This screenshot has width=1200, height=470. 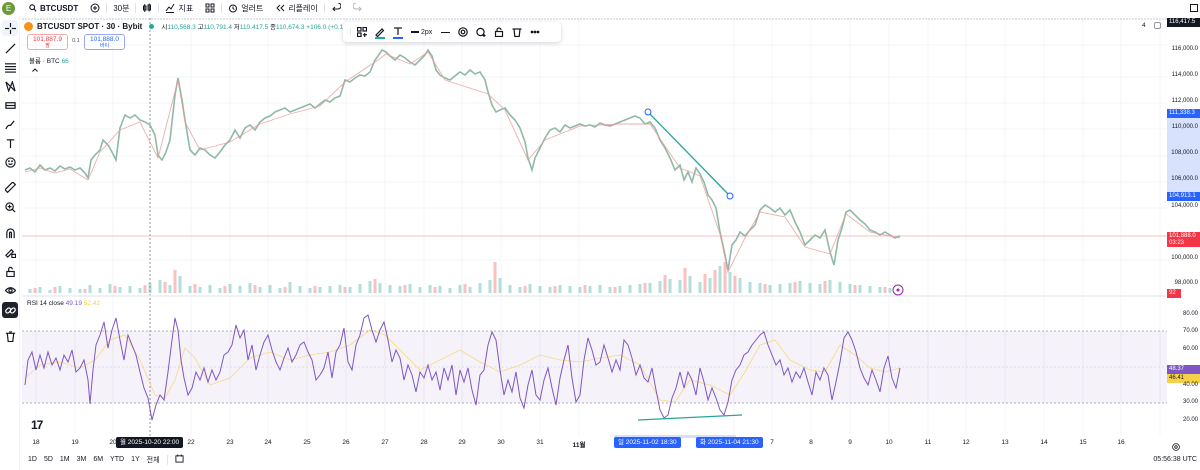 I want to click on undo-button, so click(x=336, y=8).